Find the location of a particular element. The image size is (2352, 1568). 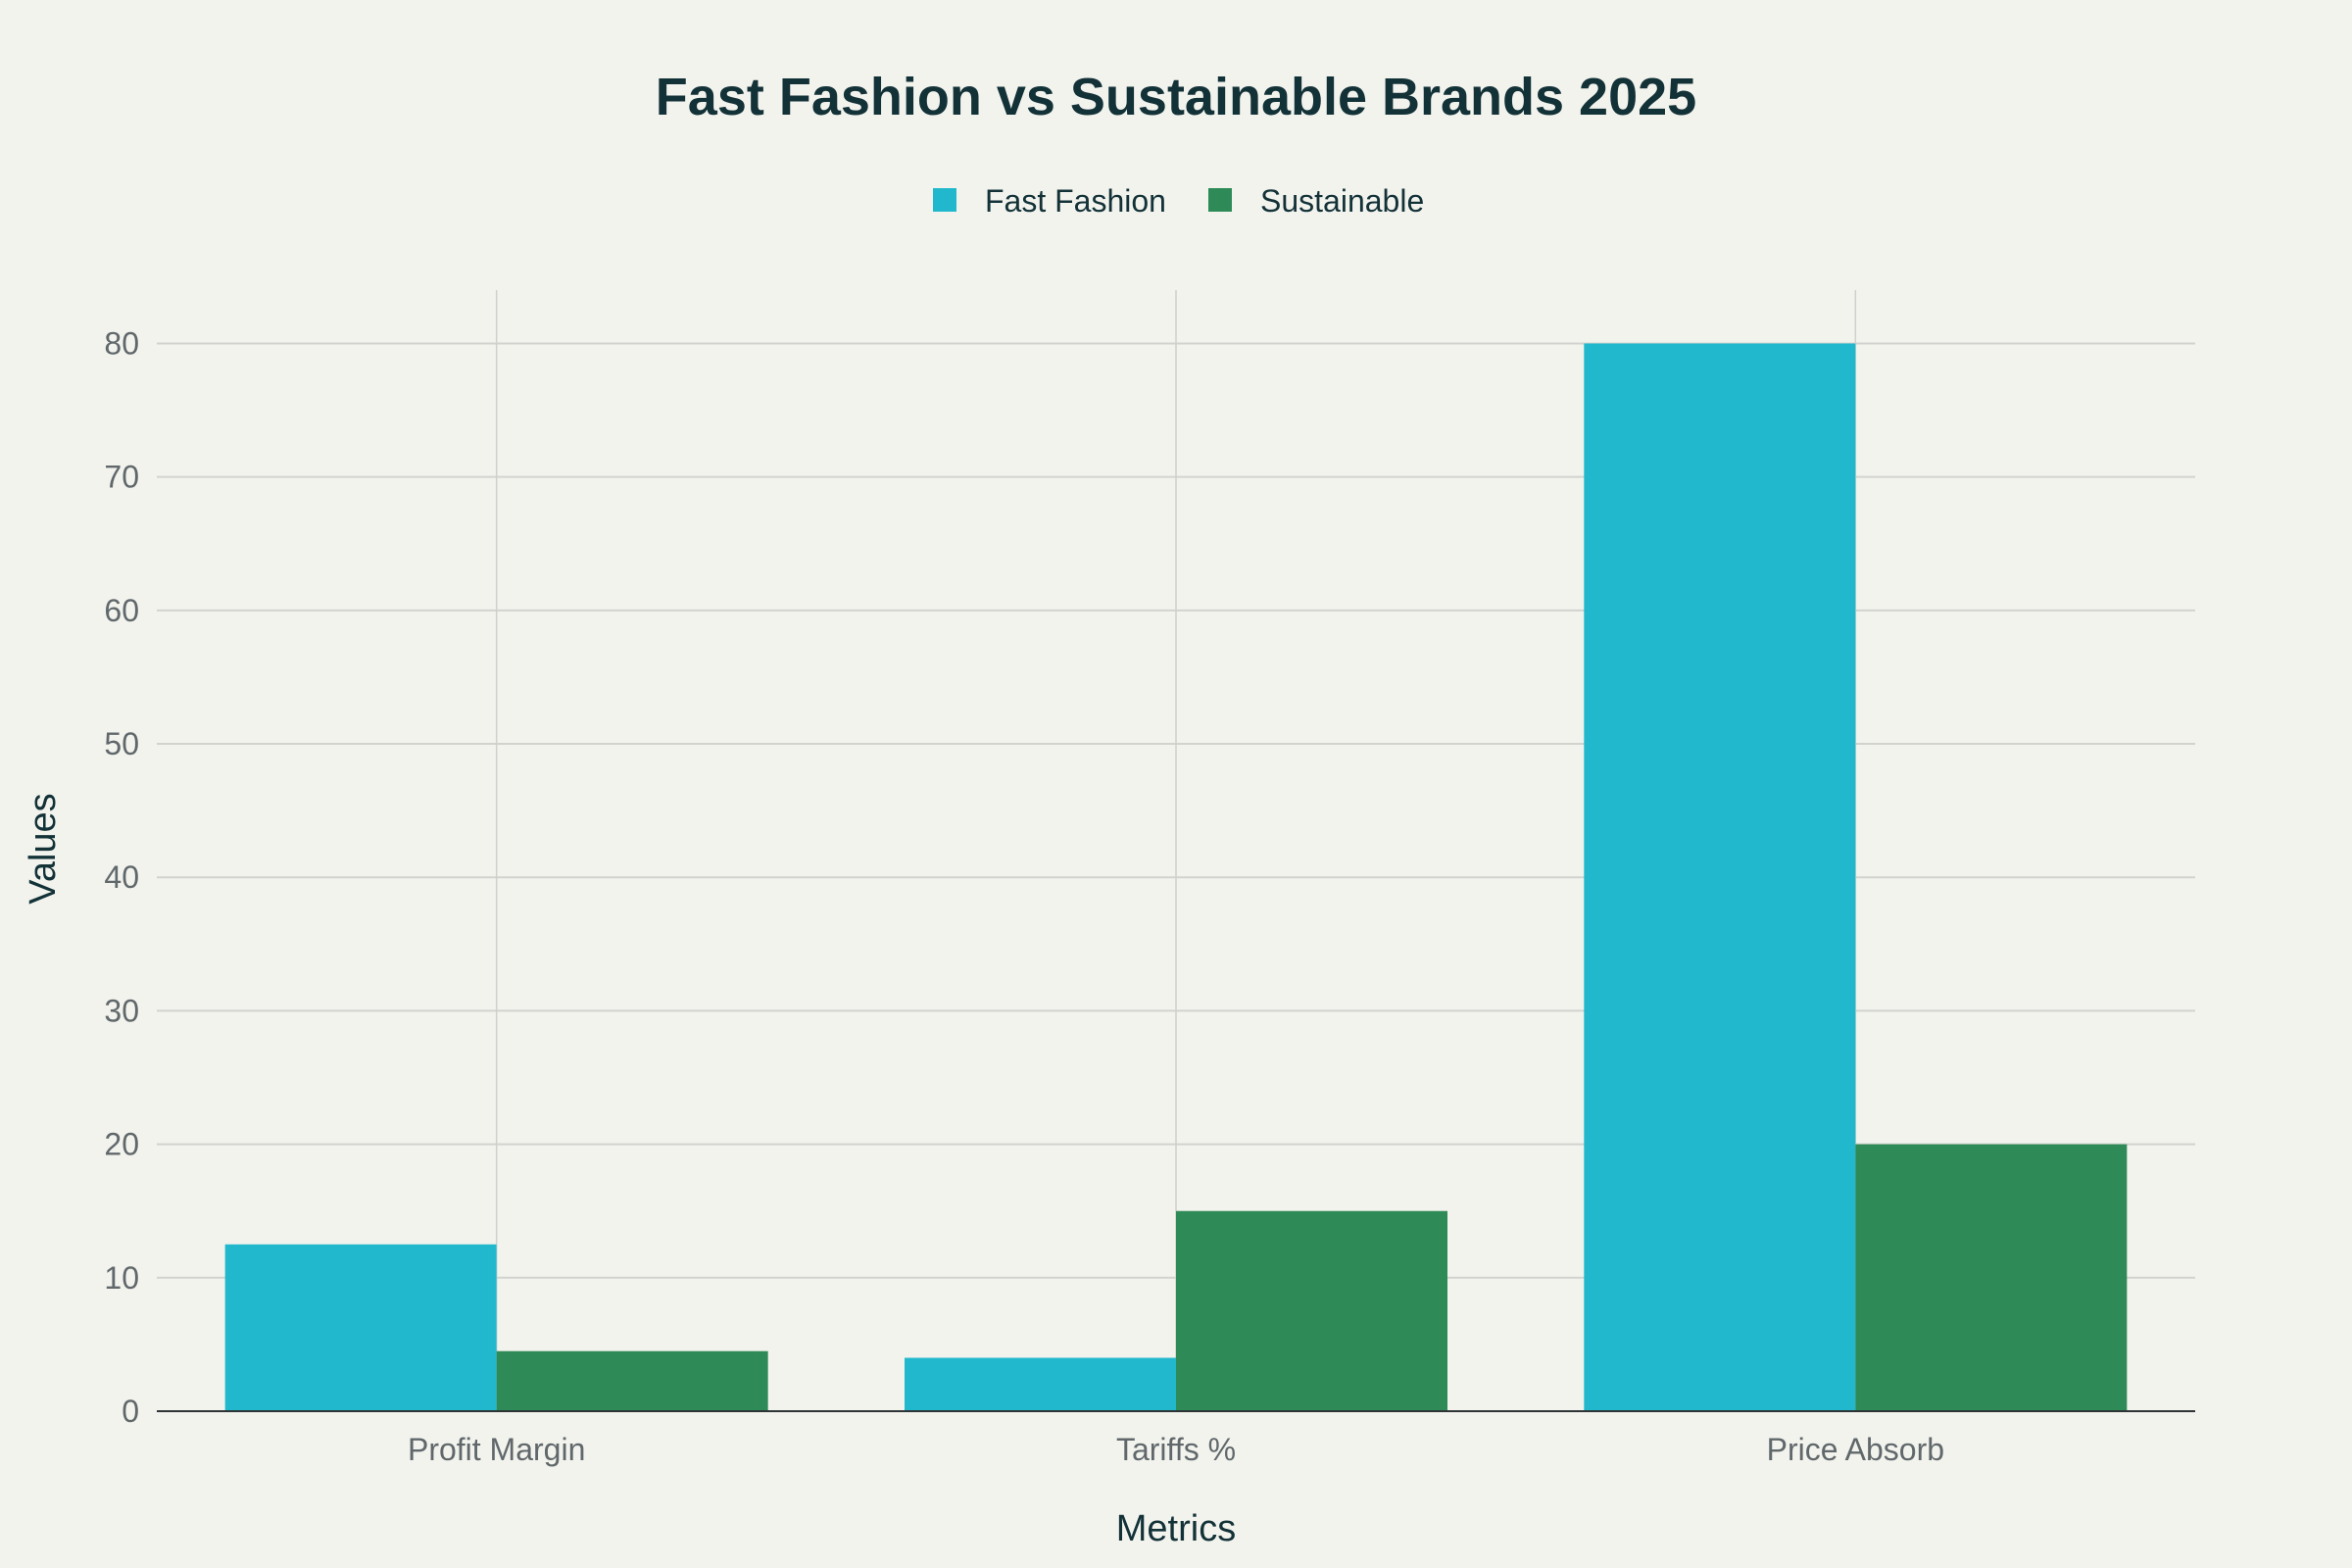

y-tick-label: 10 is located at coordinates (121, 1278).